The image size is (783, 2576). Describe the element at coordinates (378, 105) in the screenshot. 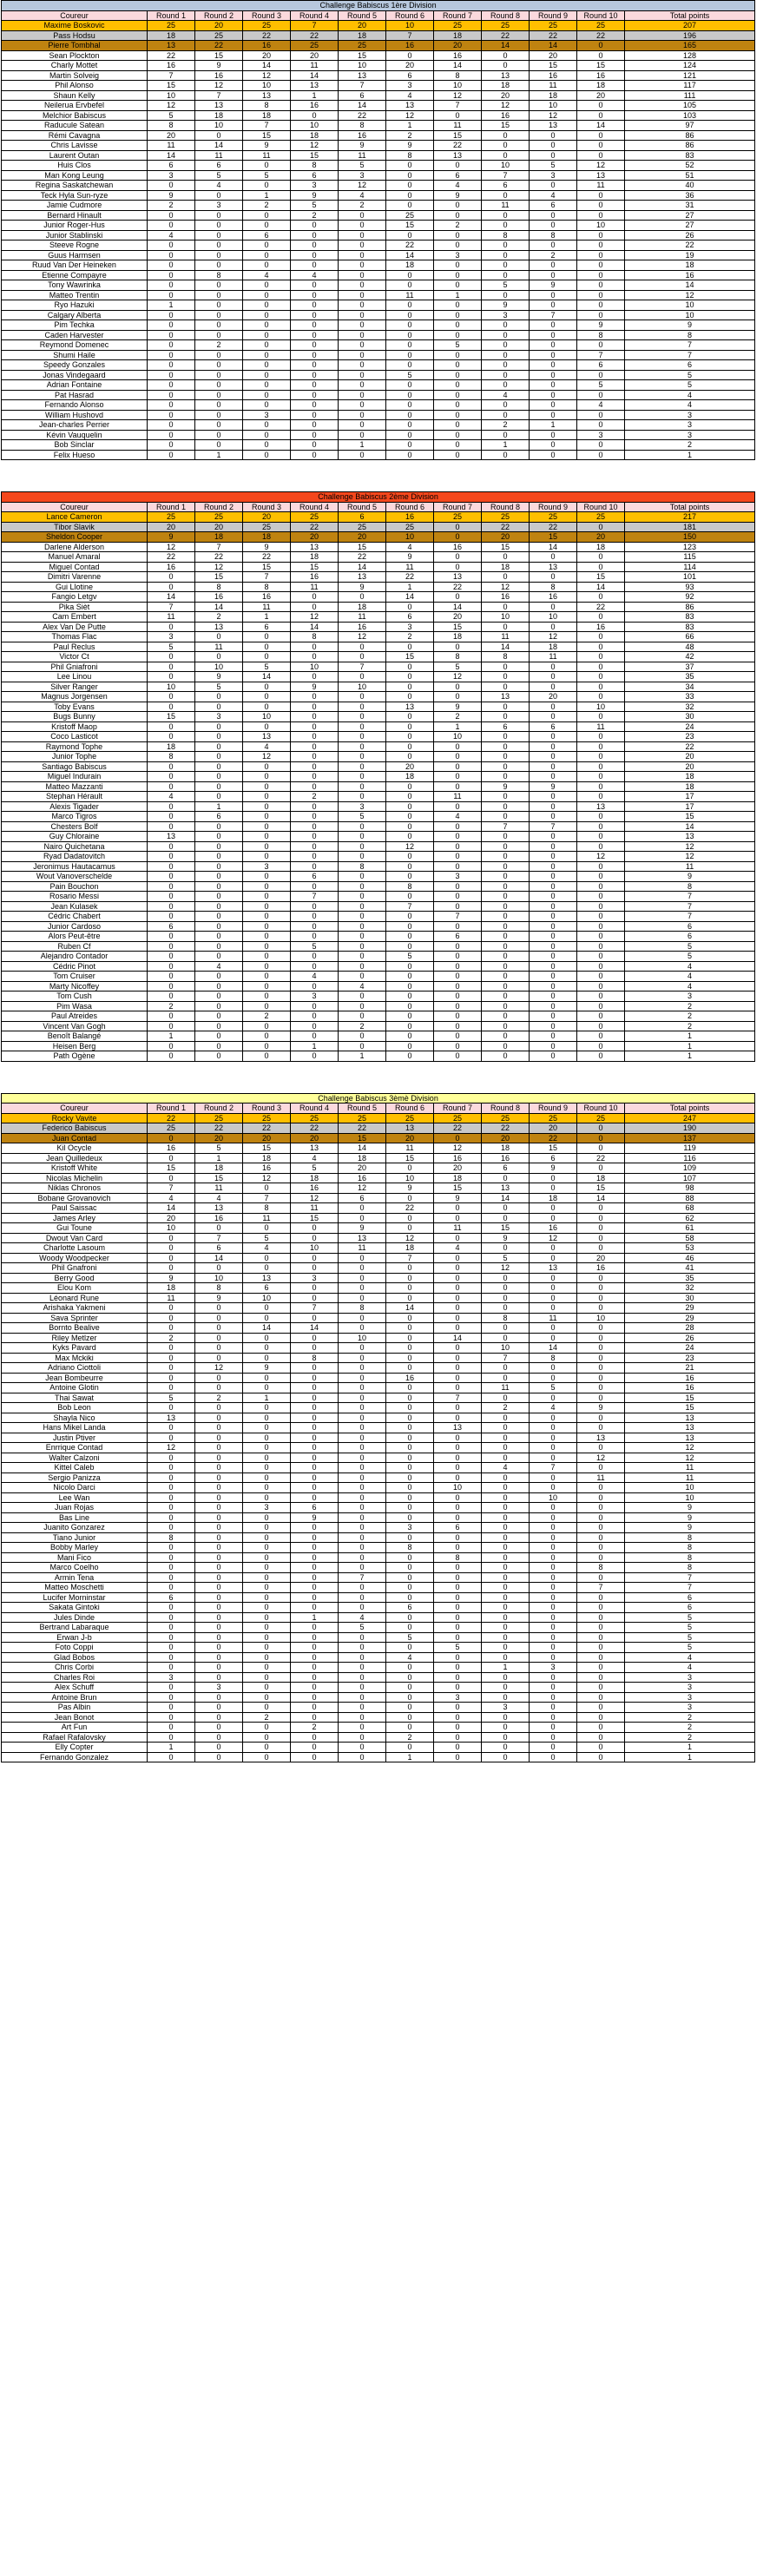

I see `table-row: Neilerua Ervbefel 12 13 8 16 14 13 7 12 10 0 105` at that location.